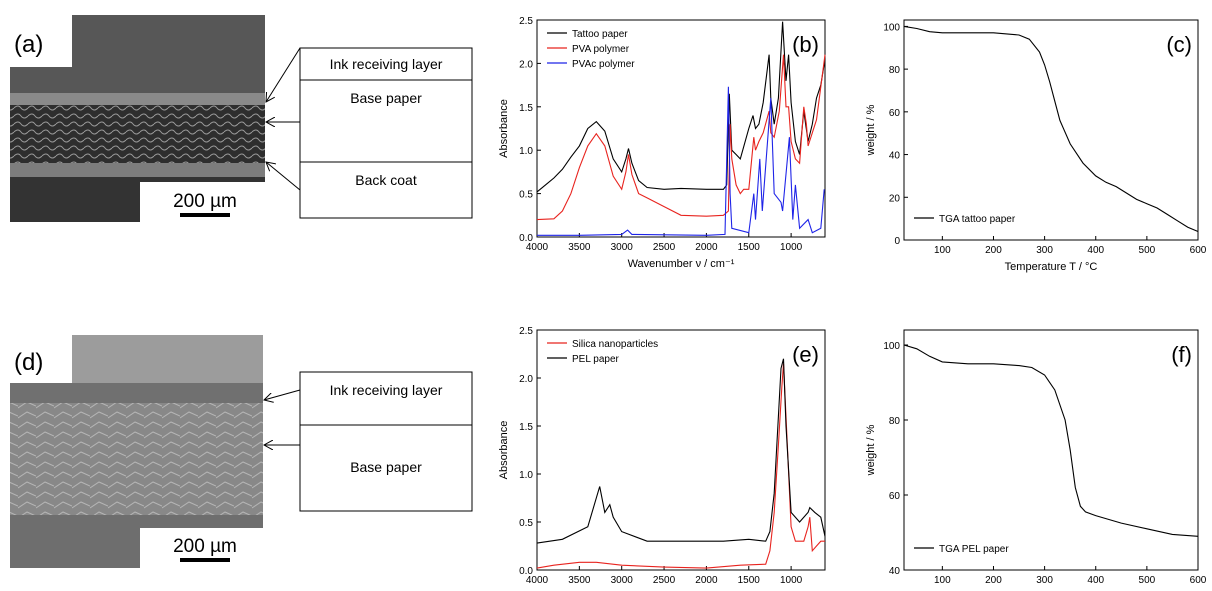 This screenshot has height=591, width=1212. Describe the element at coordinates (805, 44) in the screenshot. I see `panel-label: (b)` at that location.